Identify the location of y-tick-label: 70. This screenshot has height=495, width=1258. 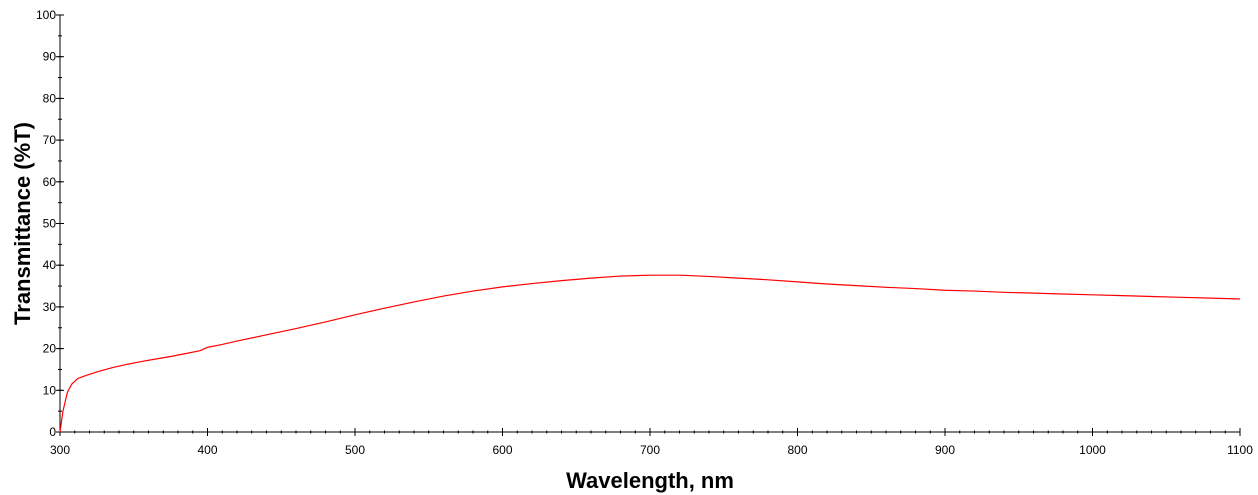
(50, 140).